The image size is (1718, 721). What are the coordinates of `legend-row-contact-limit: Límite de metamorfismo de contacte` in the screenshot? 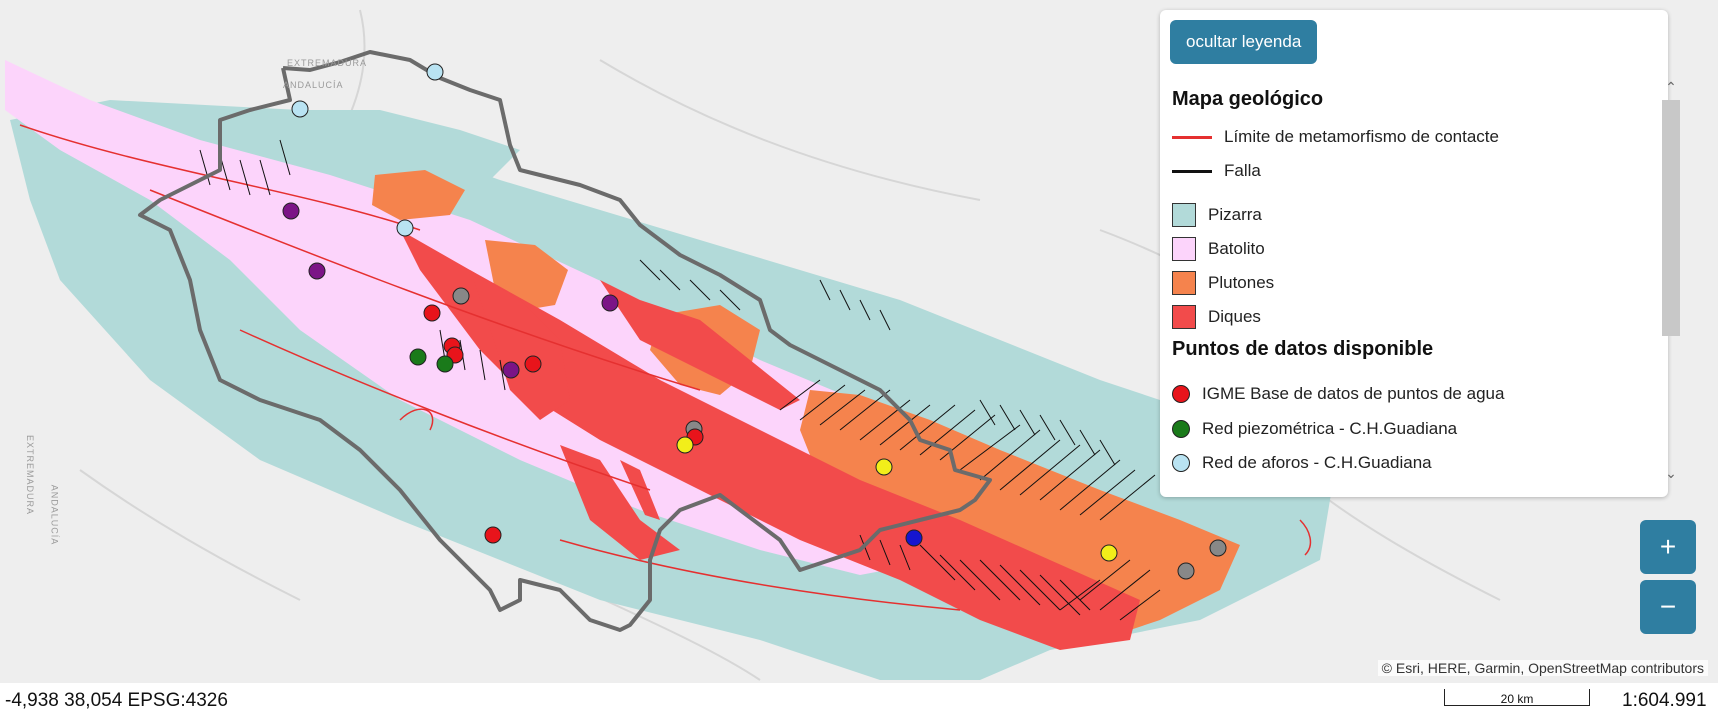 It's located at (1335, 137).